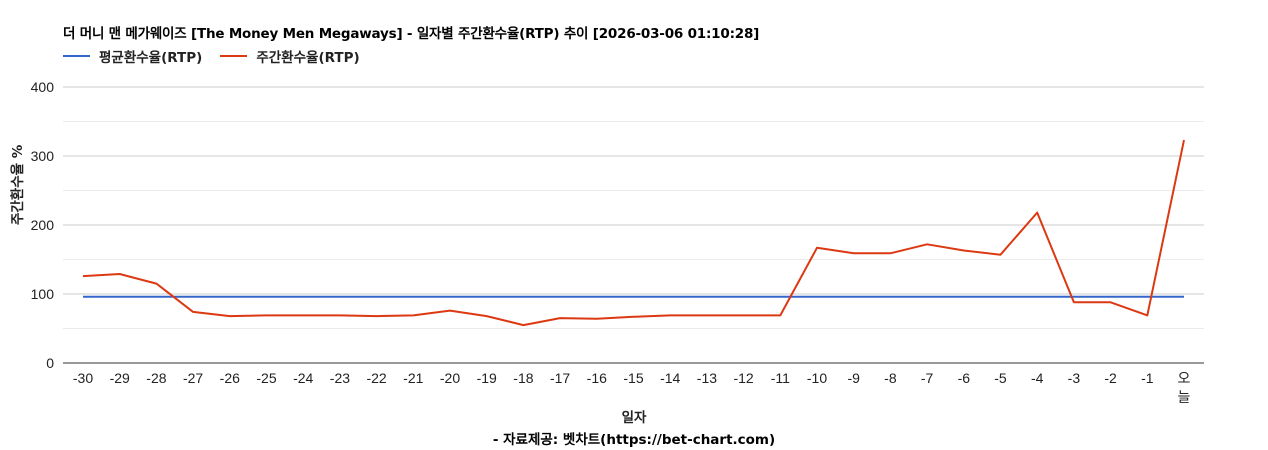 Image resolution: width=1268 pixels, height=450 pixels. What do you see at coordinates (780, 378) in the screenshot?
I see `x-tick-label: -11` at bounding box center [780, 378].